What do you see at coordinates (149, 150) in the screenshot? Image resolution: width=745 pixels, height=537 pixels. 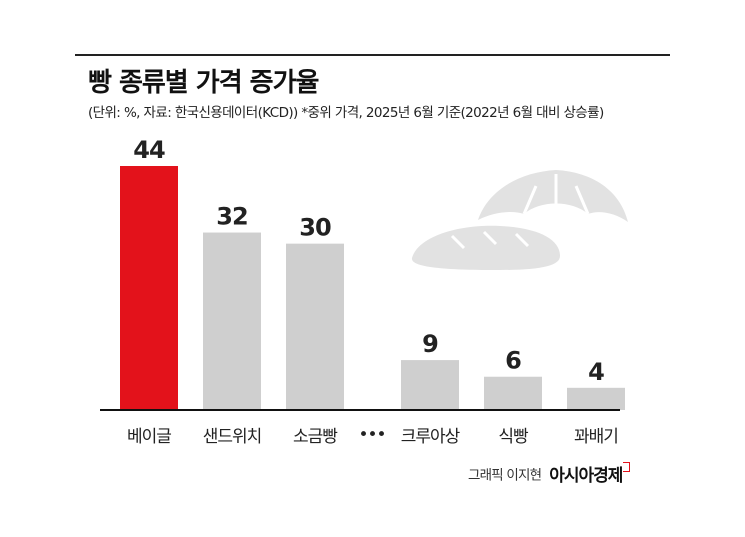 I see `bar-value-label: 44` at bounding box center [149, 150].